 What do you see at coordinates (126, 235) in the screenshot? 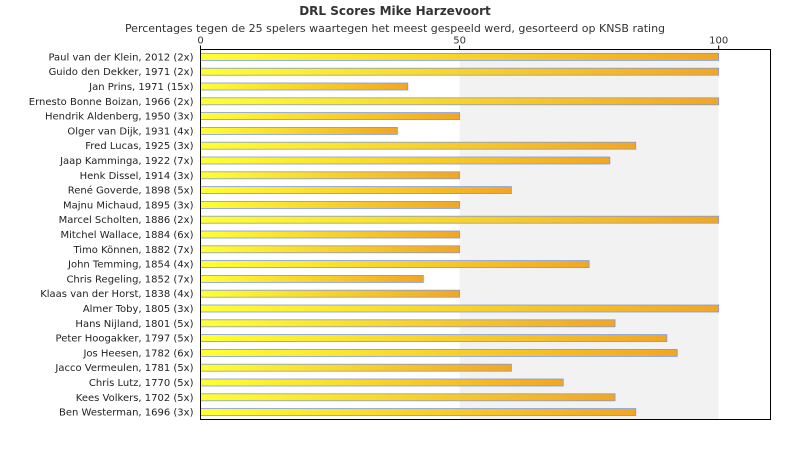
I see `category-label: Mitchel Wallace, 1884 (6x)` at bounding box center [126, 235].